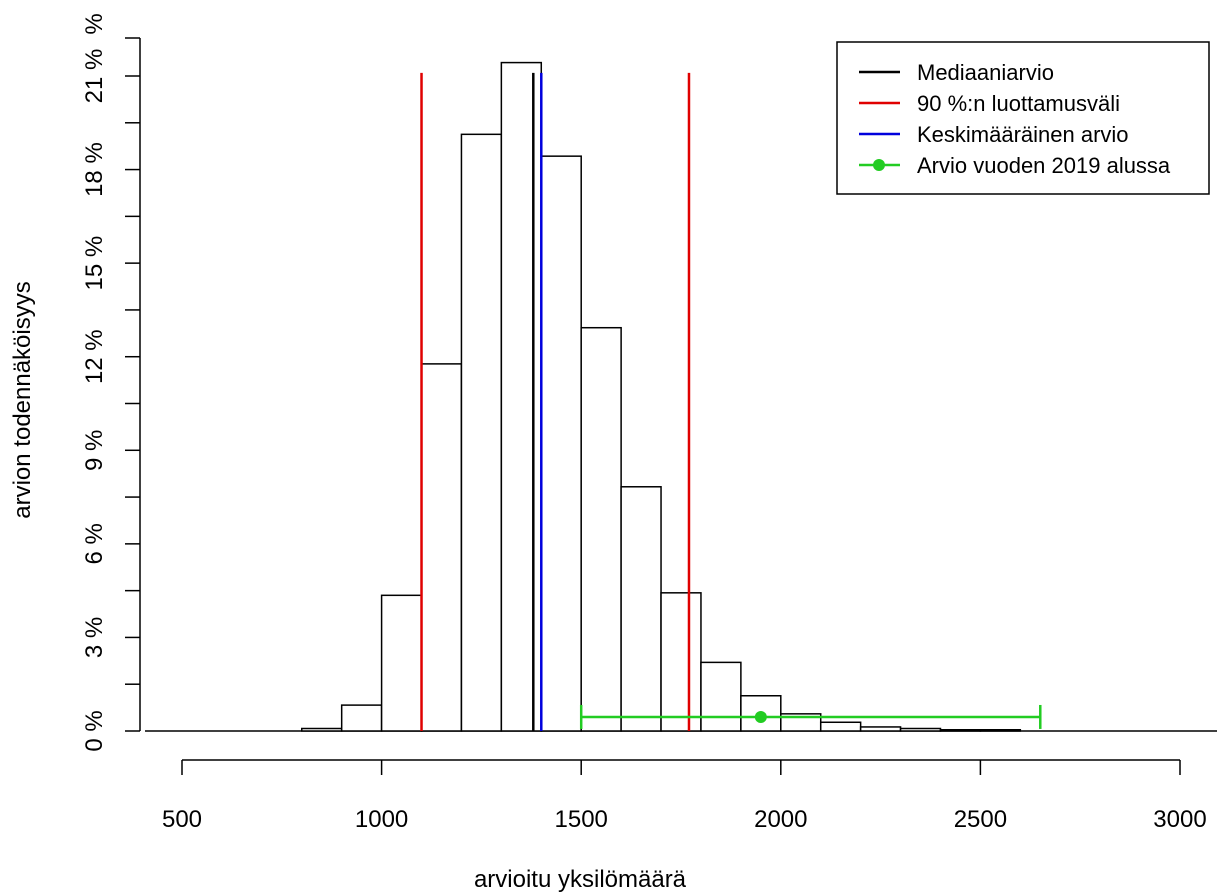 The image size is (1217, 894). I want to click on x-axis-title: arvioitu yksilömäärä, so click(580, 879).